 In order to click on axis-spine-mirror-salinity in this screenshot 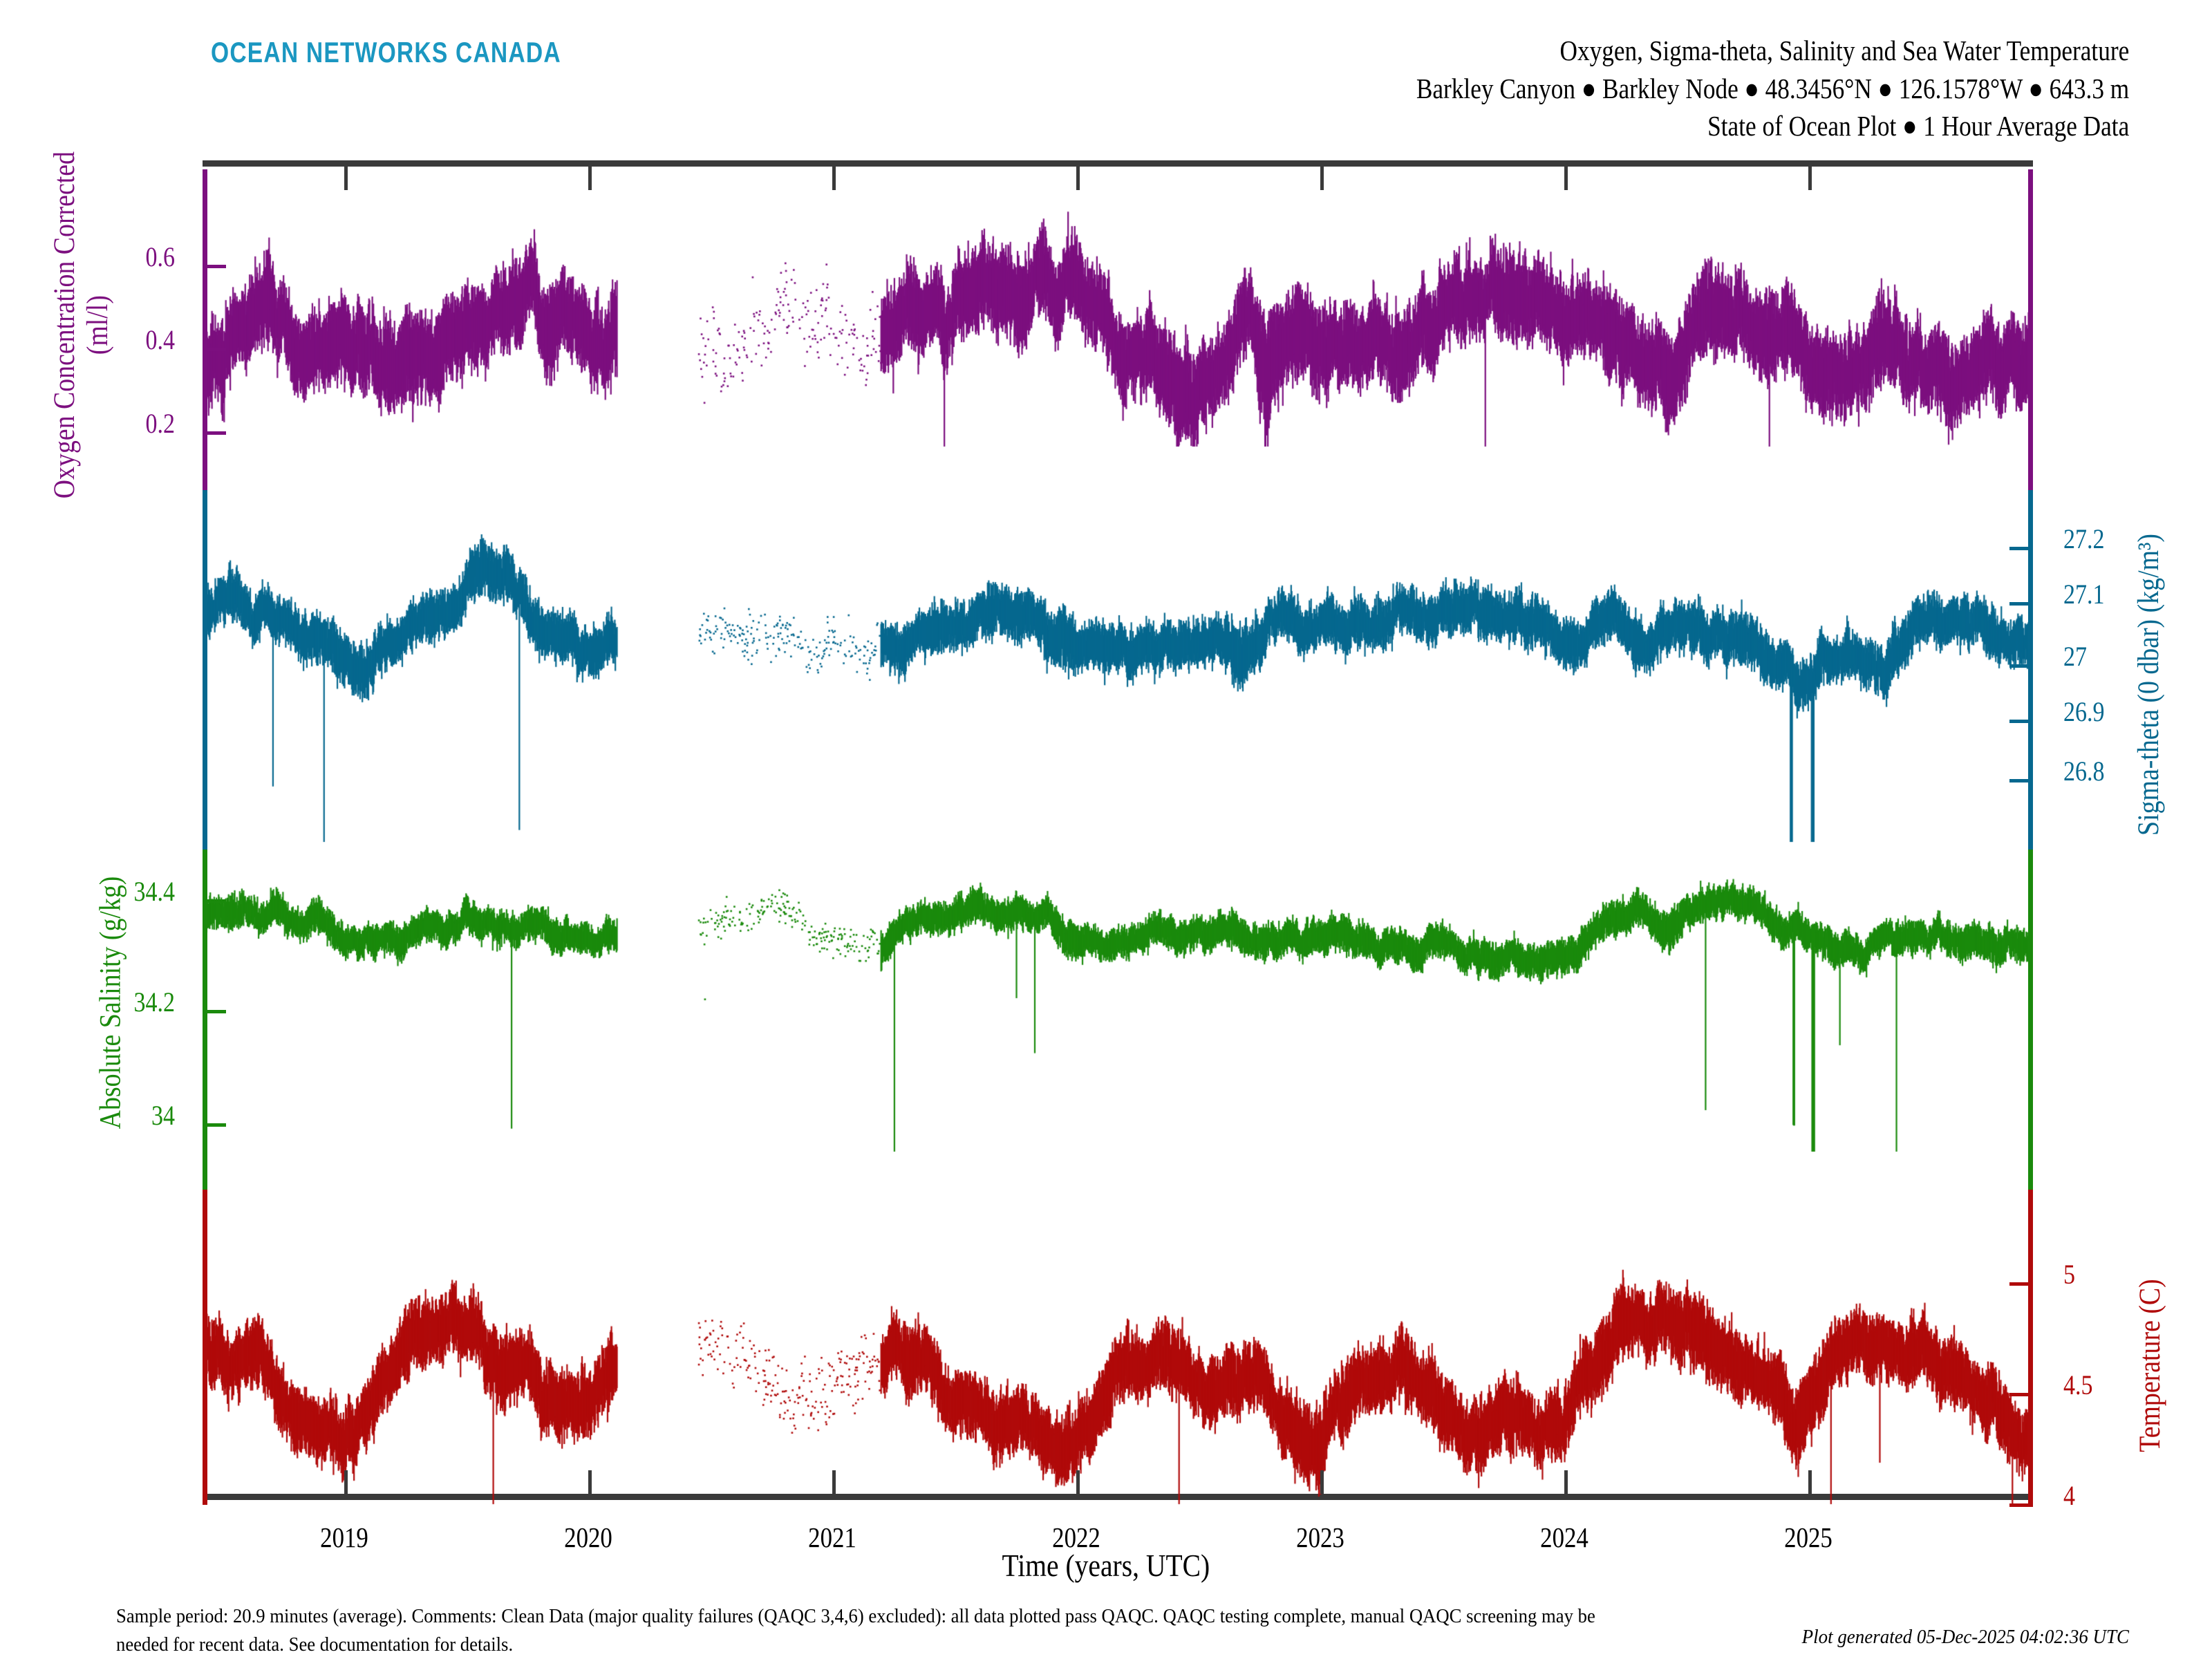, I will do `click(2031, 1020)`.